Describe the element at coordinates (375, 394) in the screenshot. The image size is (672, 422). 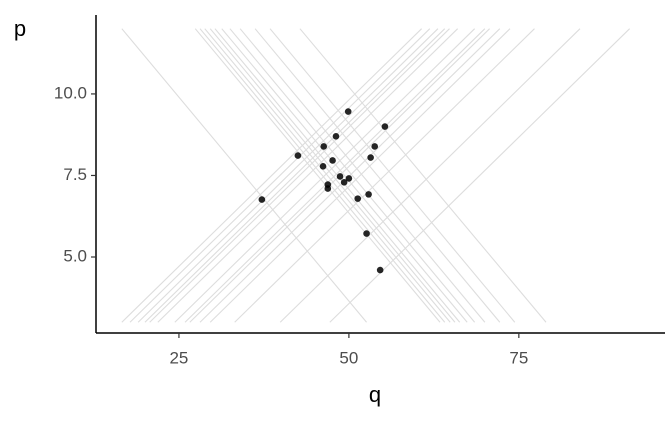
I see `x-axis-title: q` at that location.